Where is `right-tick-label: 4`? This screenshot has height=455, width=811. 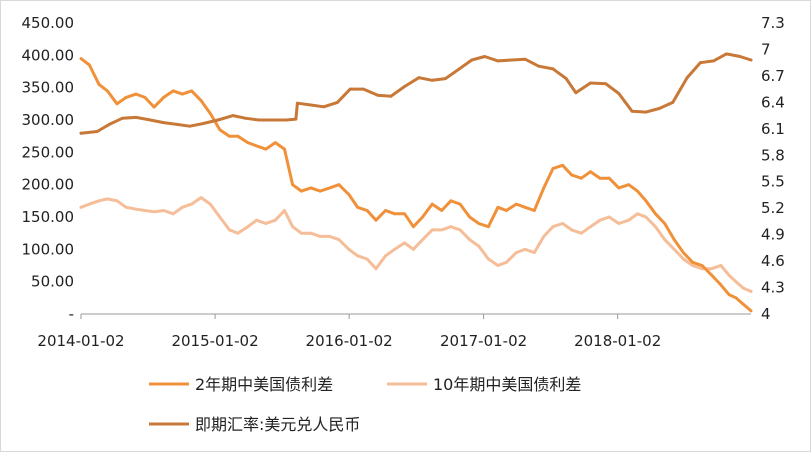 right-tick-label: 4 is located at coordinates (766, 314).